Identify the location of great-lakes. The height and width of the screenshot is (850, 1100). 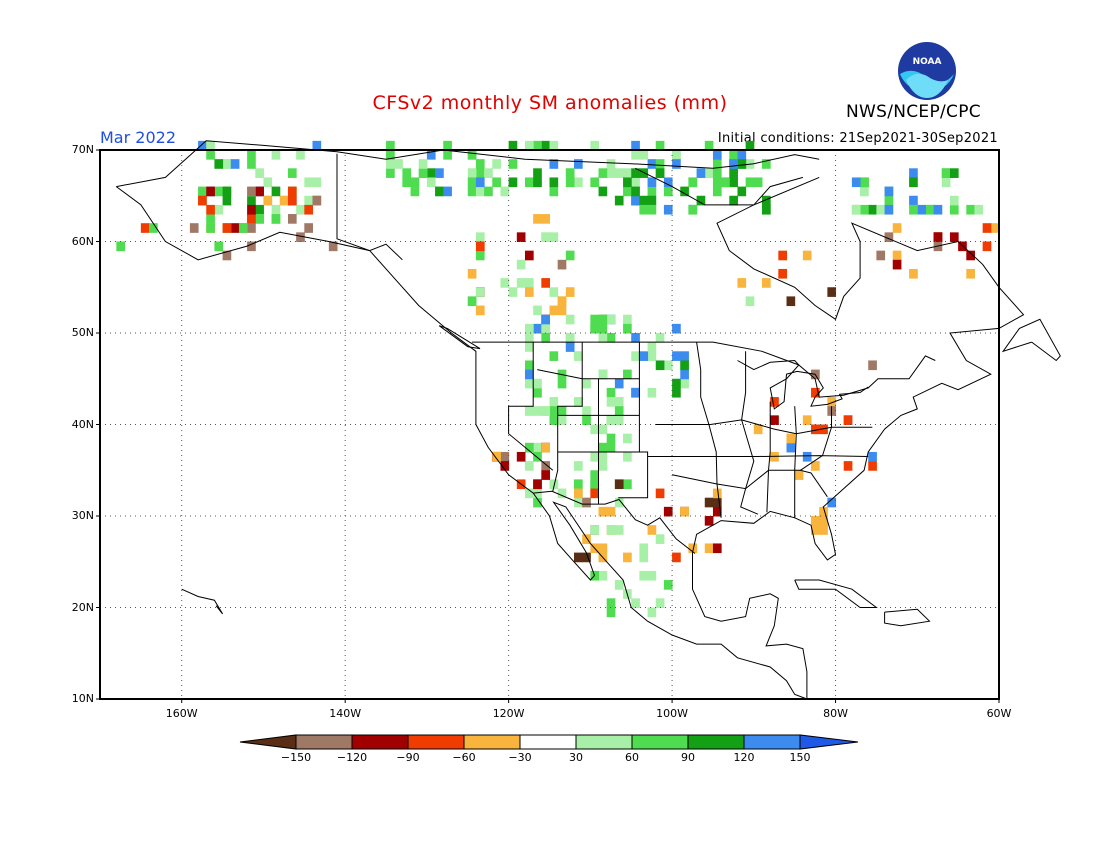
(803, 384).